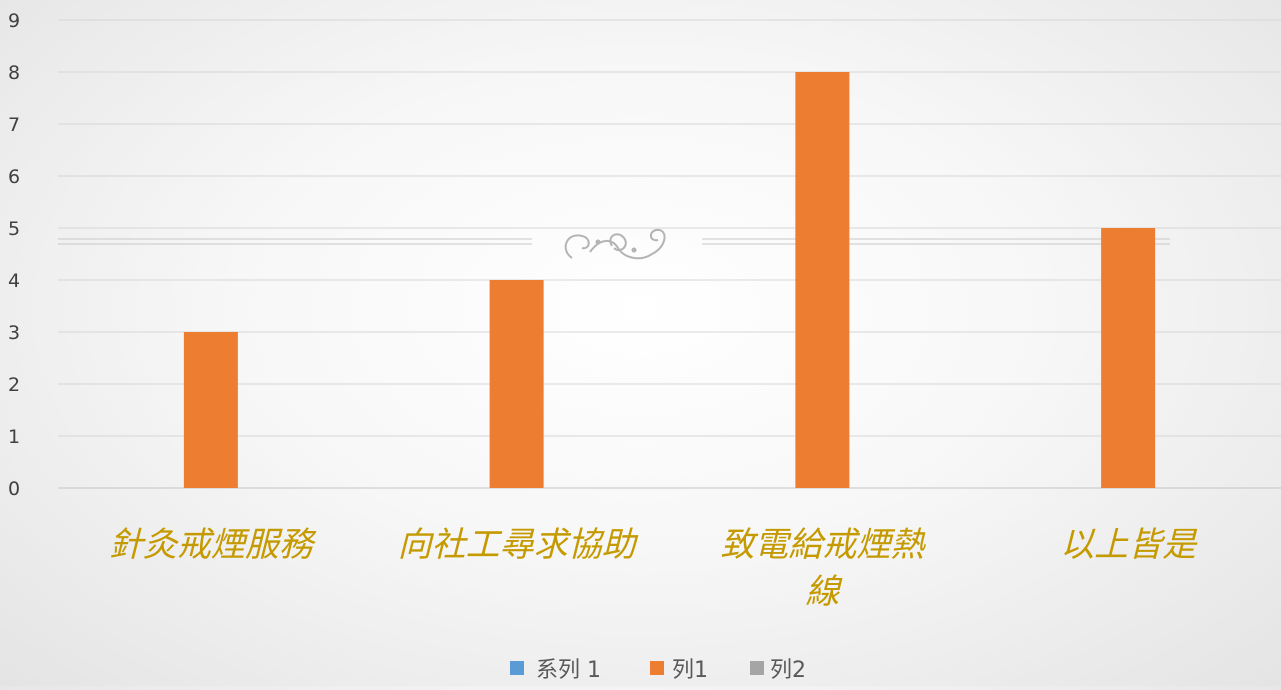 The width and height of the screenshot is (1281, 690). I want to click on y-tick-label: 8, so click(14, 73).